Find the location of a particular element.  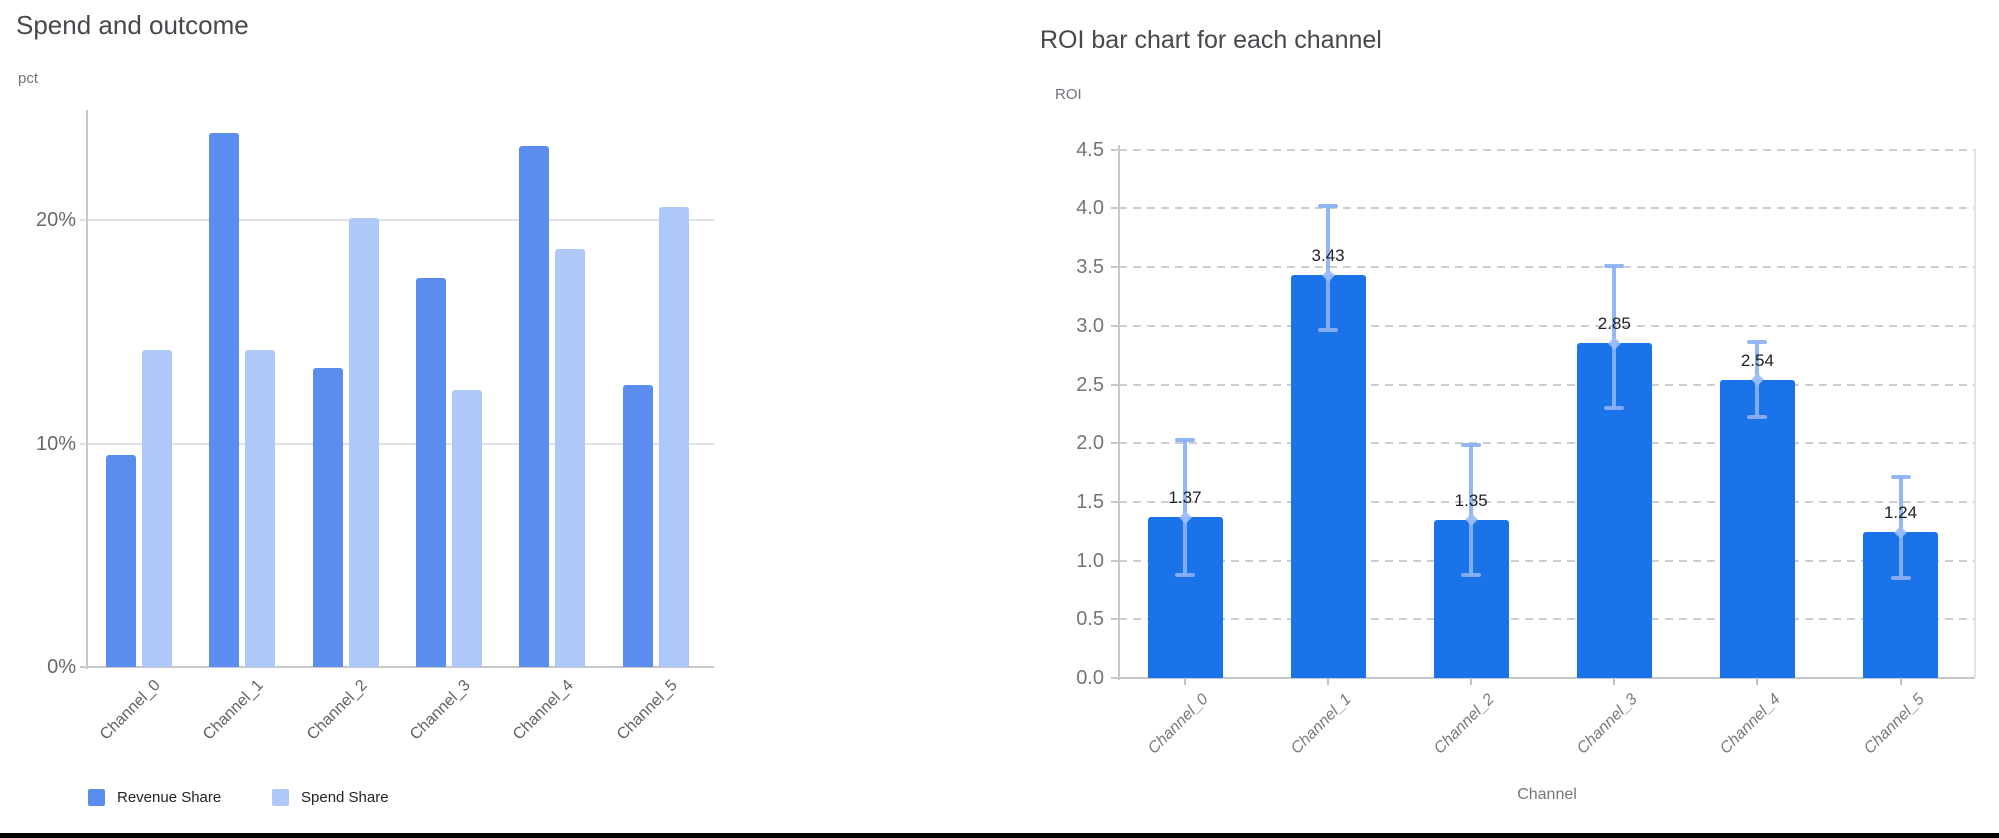

bar-value-label-Channel_1: 3.43 is located at coordinates (1328, 256).